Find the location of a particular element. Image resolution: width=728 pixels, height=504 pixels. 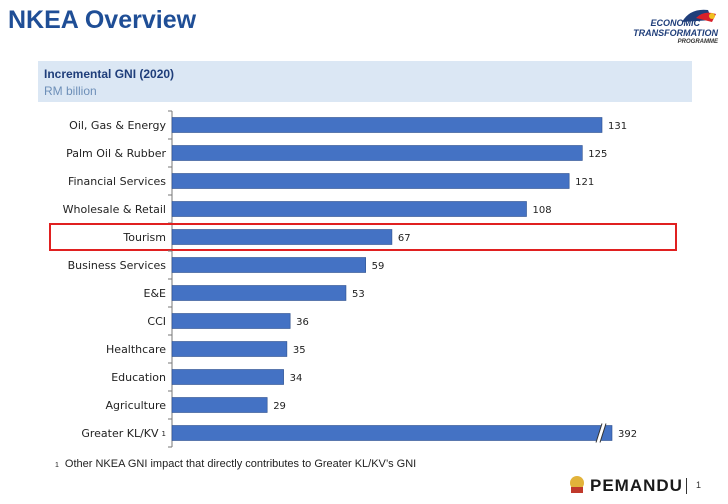

category-label: Greater KL/KV 1 is located at coordinates (123, 433).